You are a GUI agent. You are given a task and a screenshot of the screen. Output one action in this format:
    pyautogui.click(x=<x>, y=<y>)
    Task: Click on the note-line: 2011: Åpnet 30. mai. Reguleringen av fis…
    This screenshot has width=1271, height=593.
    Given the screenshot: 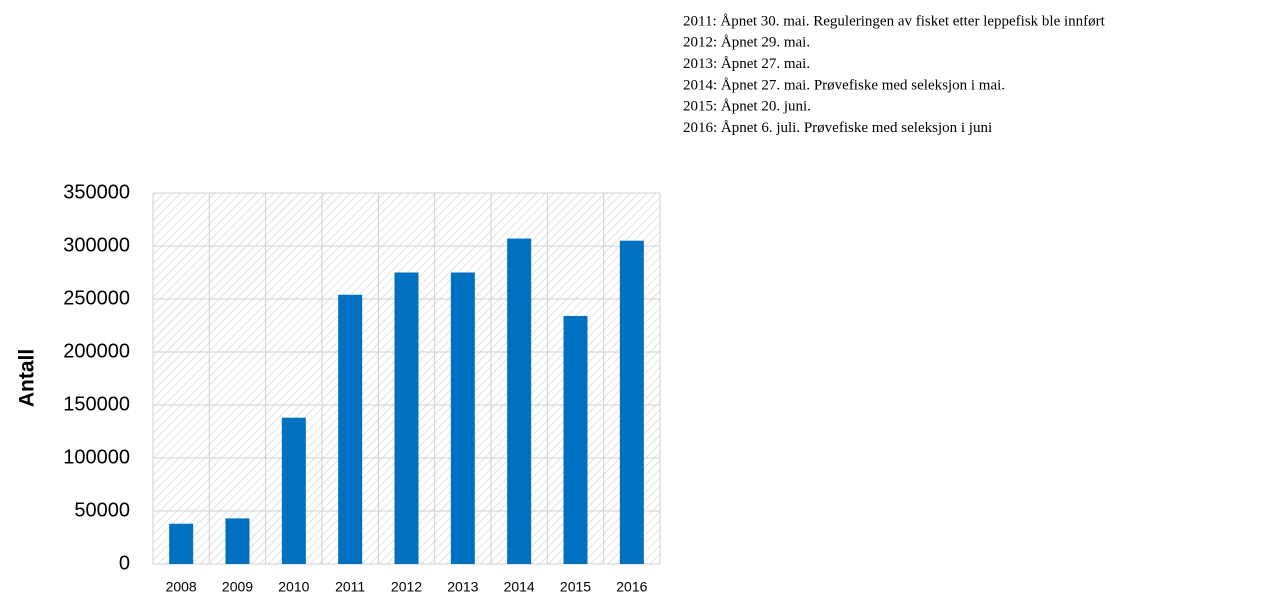 What is the action you would take?
    pyautogui.click(x=894, y=21)
    